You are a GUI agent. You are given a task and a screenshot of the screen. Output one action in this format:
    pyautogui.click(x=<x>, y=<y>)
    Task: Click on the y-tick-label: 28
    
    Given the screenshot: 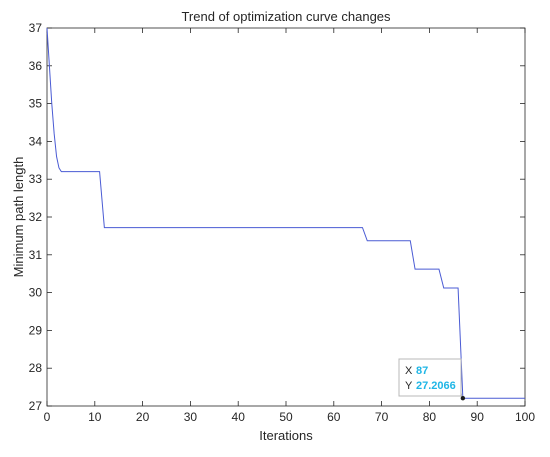 What is the action you would take?
    pyautogui.click(x=36, y=368)
    